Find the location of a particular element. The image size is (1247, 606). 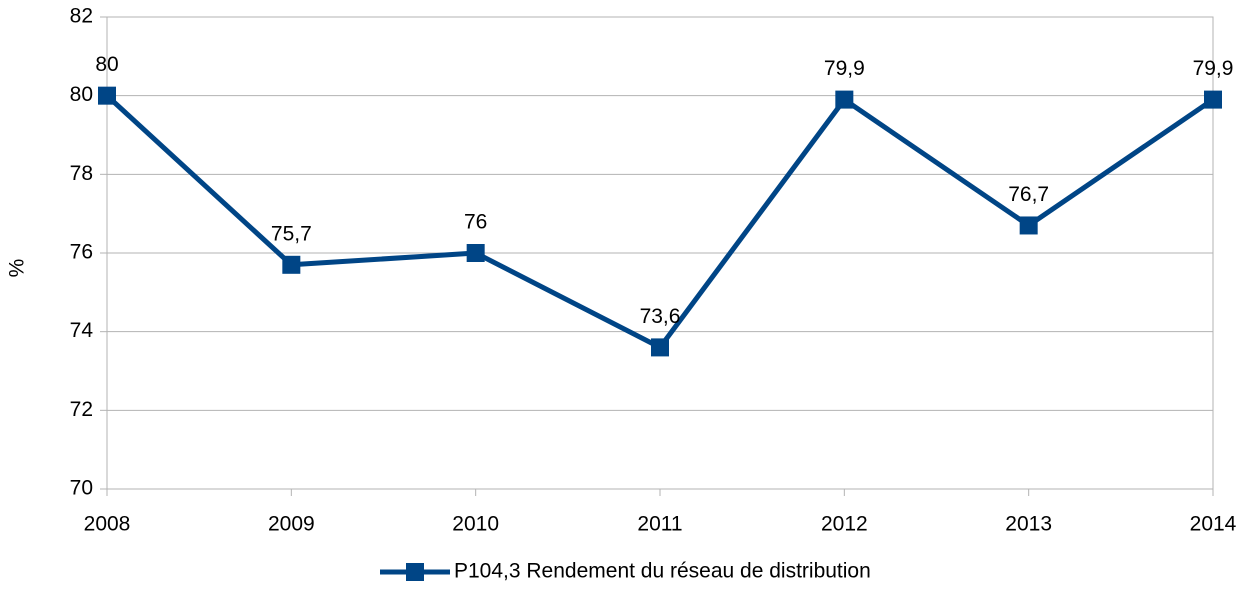

y-tick-label: 72 is located at coordinates (81, 409).